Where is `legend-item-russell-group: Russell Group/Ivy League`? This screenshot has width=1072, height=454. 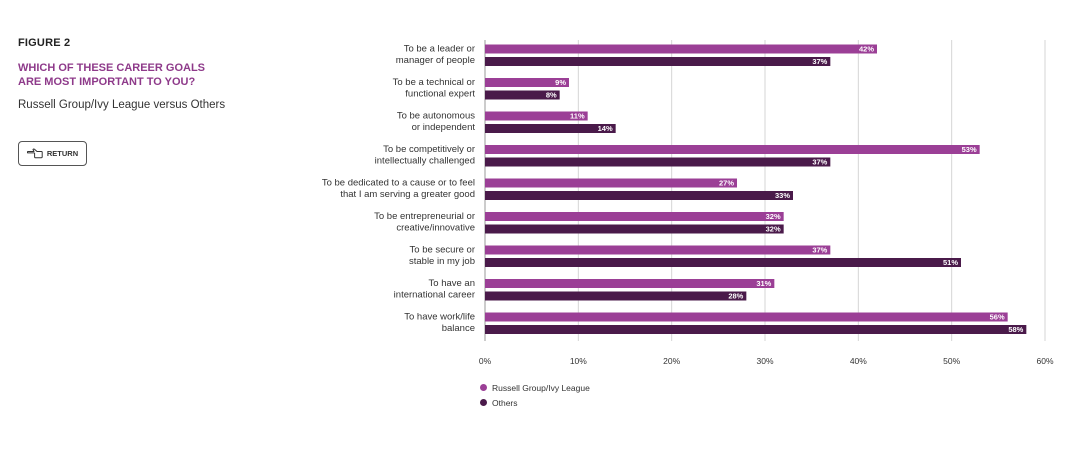 legend-item-russell-group: Russell Group/Ivy League is located at coordinates (535, 387).